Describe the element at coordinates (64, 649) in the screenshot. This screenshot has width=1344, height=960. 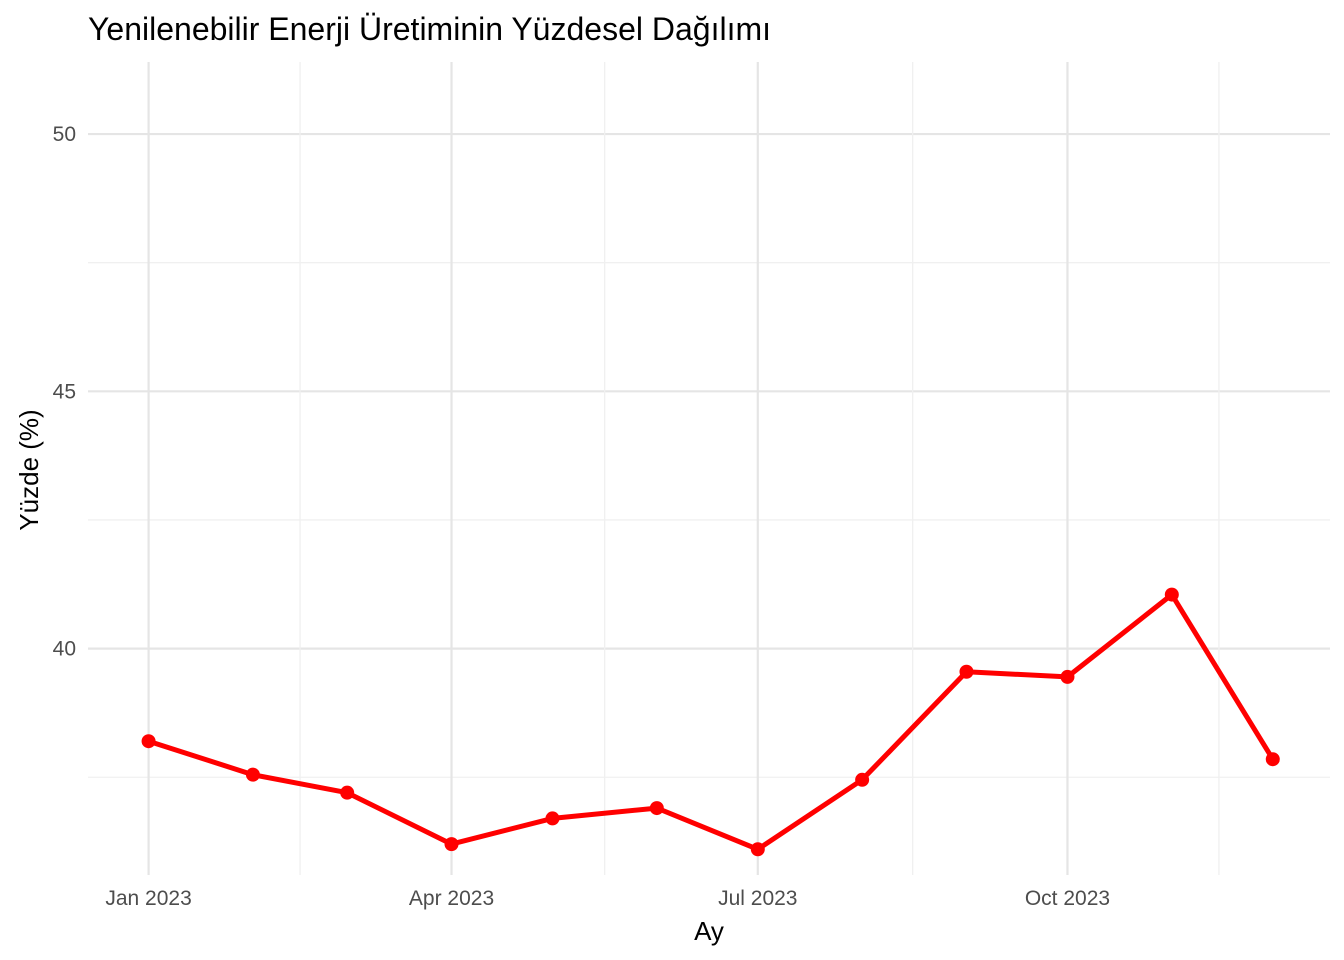
I see `y-tick-label: 40` at that location.